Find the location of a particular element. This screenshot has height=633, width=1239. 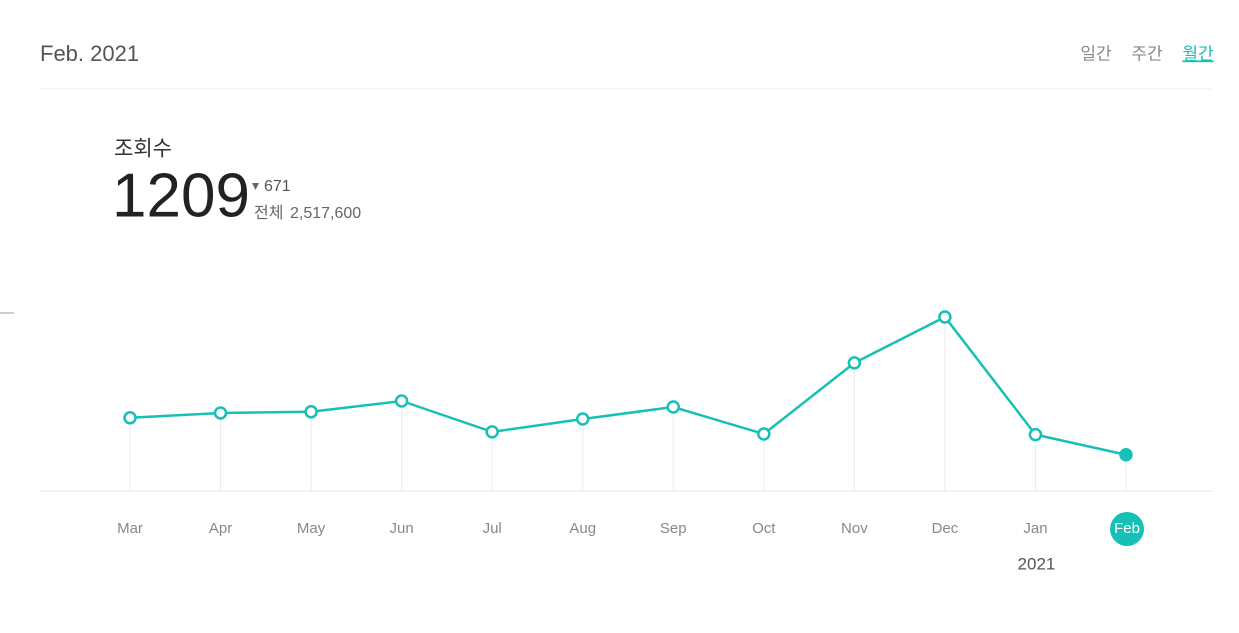

period-tab: 일간 is located at coordinates (1096, 53).